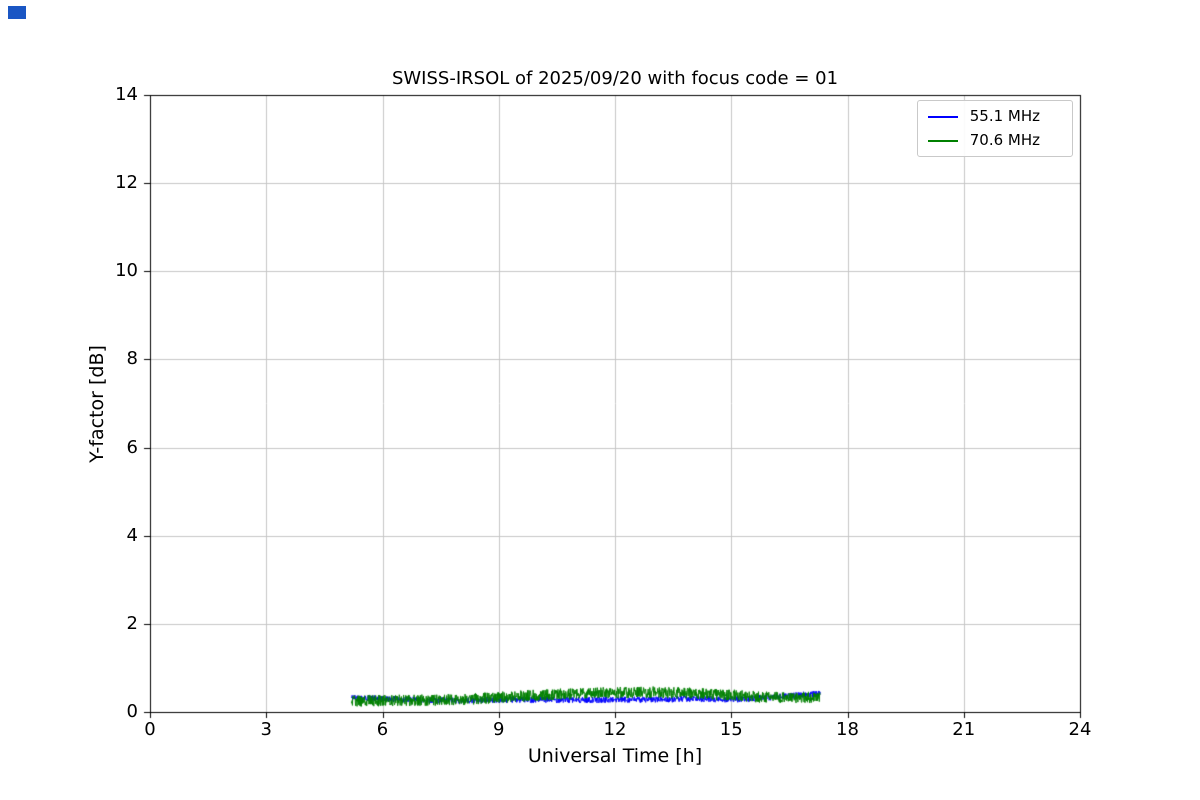 Image resolution: width=1200 pixels, height=800 pixels. Describe the element at coordinates (126, 94) in the screenshot. I see `y-tick-label: 14` at that location.